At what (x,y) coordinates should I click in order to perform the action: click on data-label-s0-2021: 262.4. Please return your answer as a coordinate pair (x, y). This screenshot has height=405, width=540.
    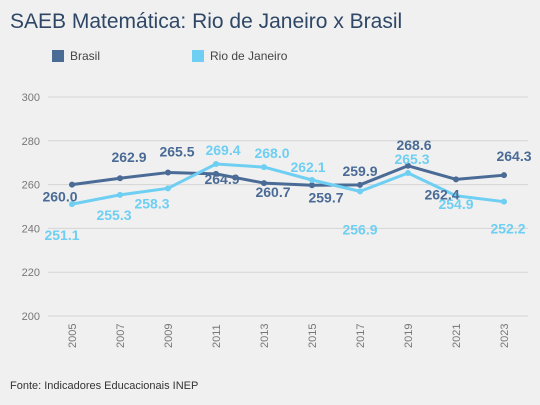
    Looking at the image, I should click on (441, 194).